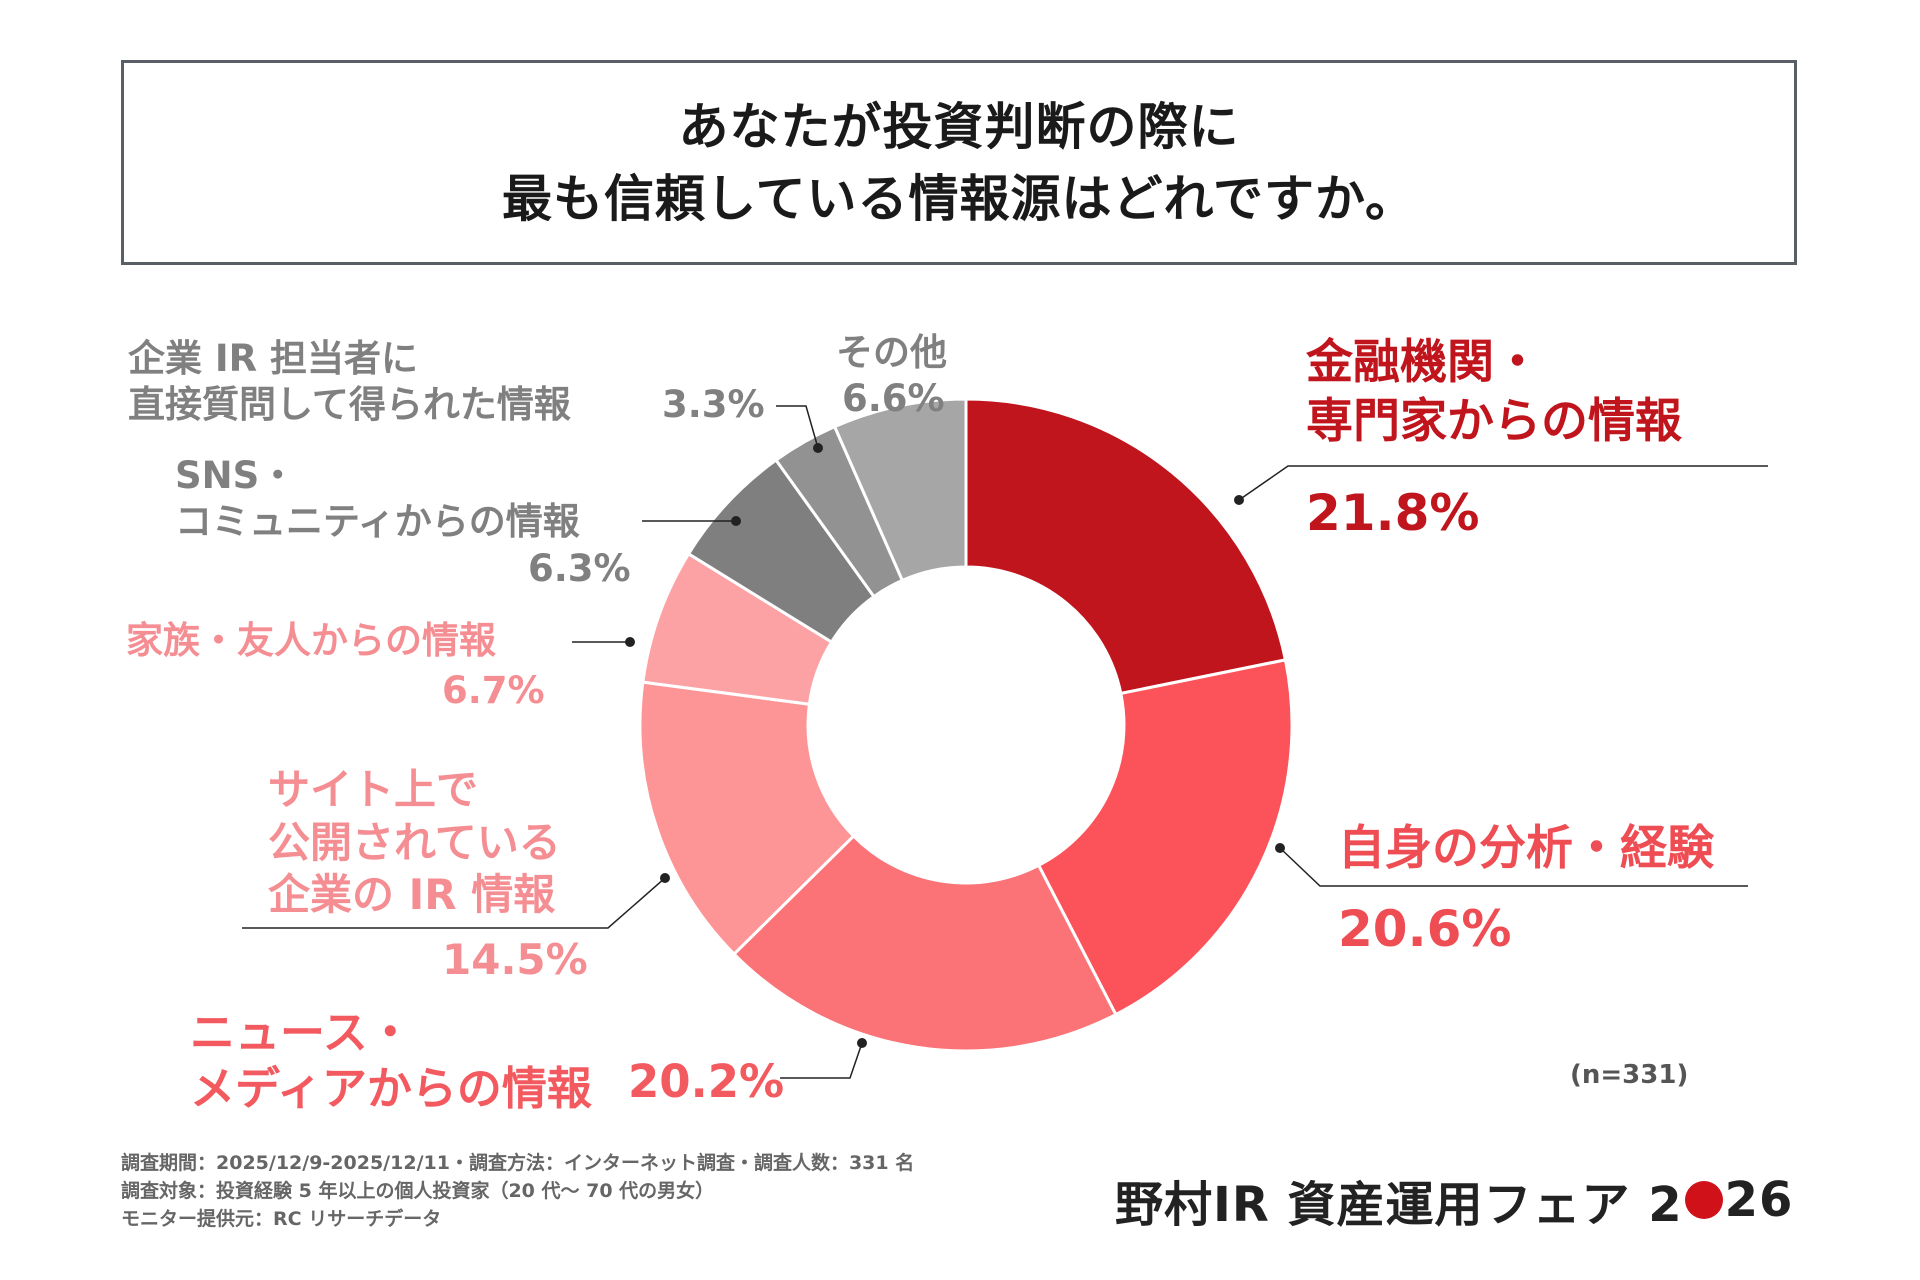 The image size is (1920, 1280). I want to click on label-news-line1: ニュース・, so click(301, 1032).